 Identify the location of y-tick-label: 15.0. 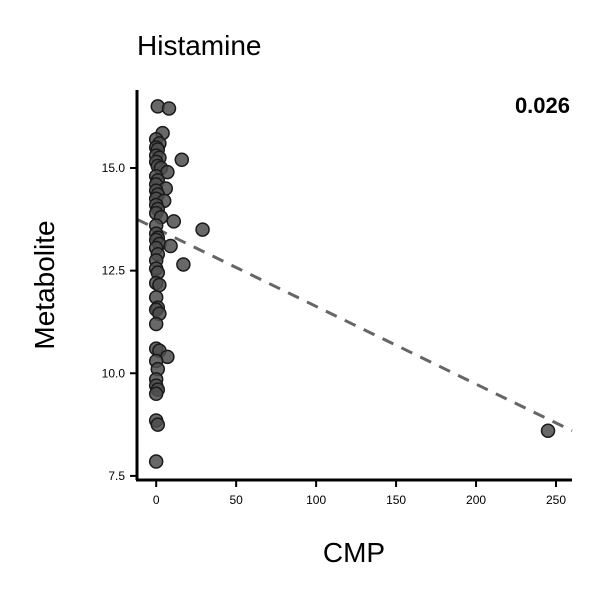
(114, 168).